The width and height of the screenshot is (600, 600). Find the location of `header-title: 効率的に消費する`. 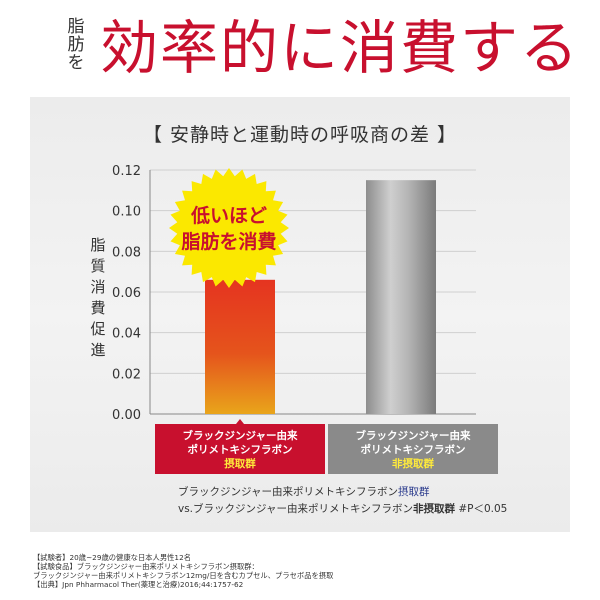

header-title: 効率的に消費する is located at coordinates (340, 48).